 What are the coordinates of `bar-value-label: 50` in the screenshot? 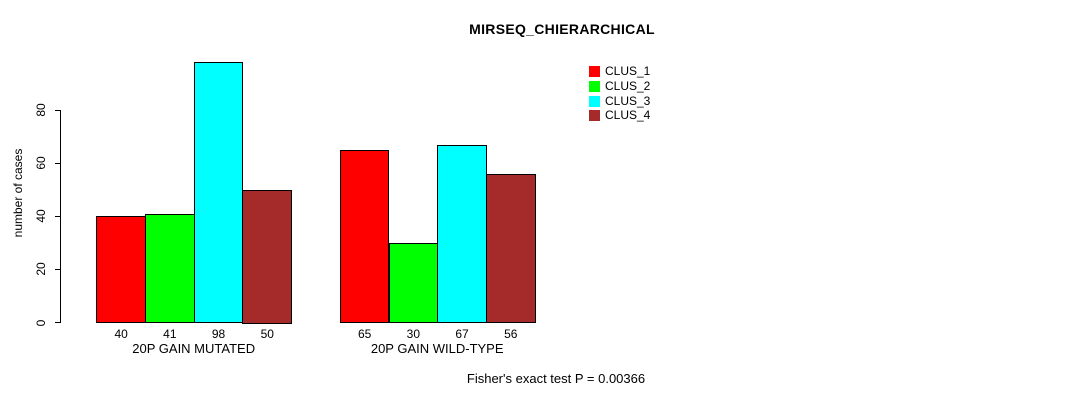 It's located at (267, 333).